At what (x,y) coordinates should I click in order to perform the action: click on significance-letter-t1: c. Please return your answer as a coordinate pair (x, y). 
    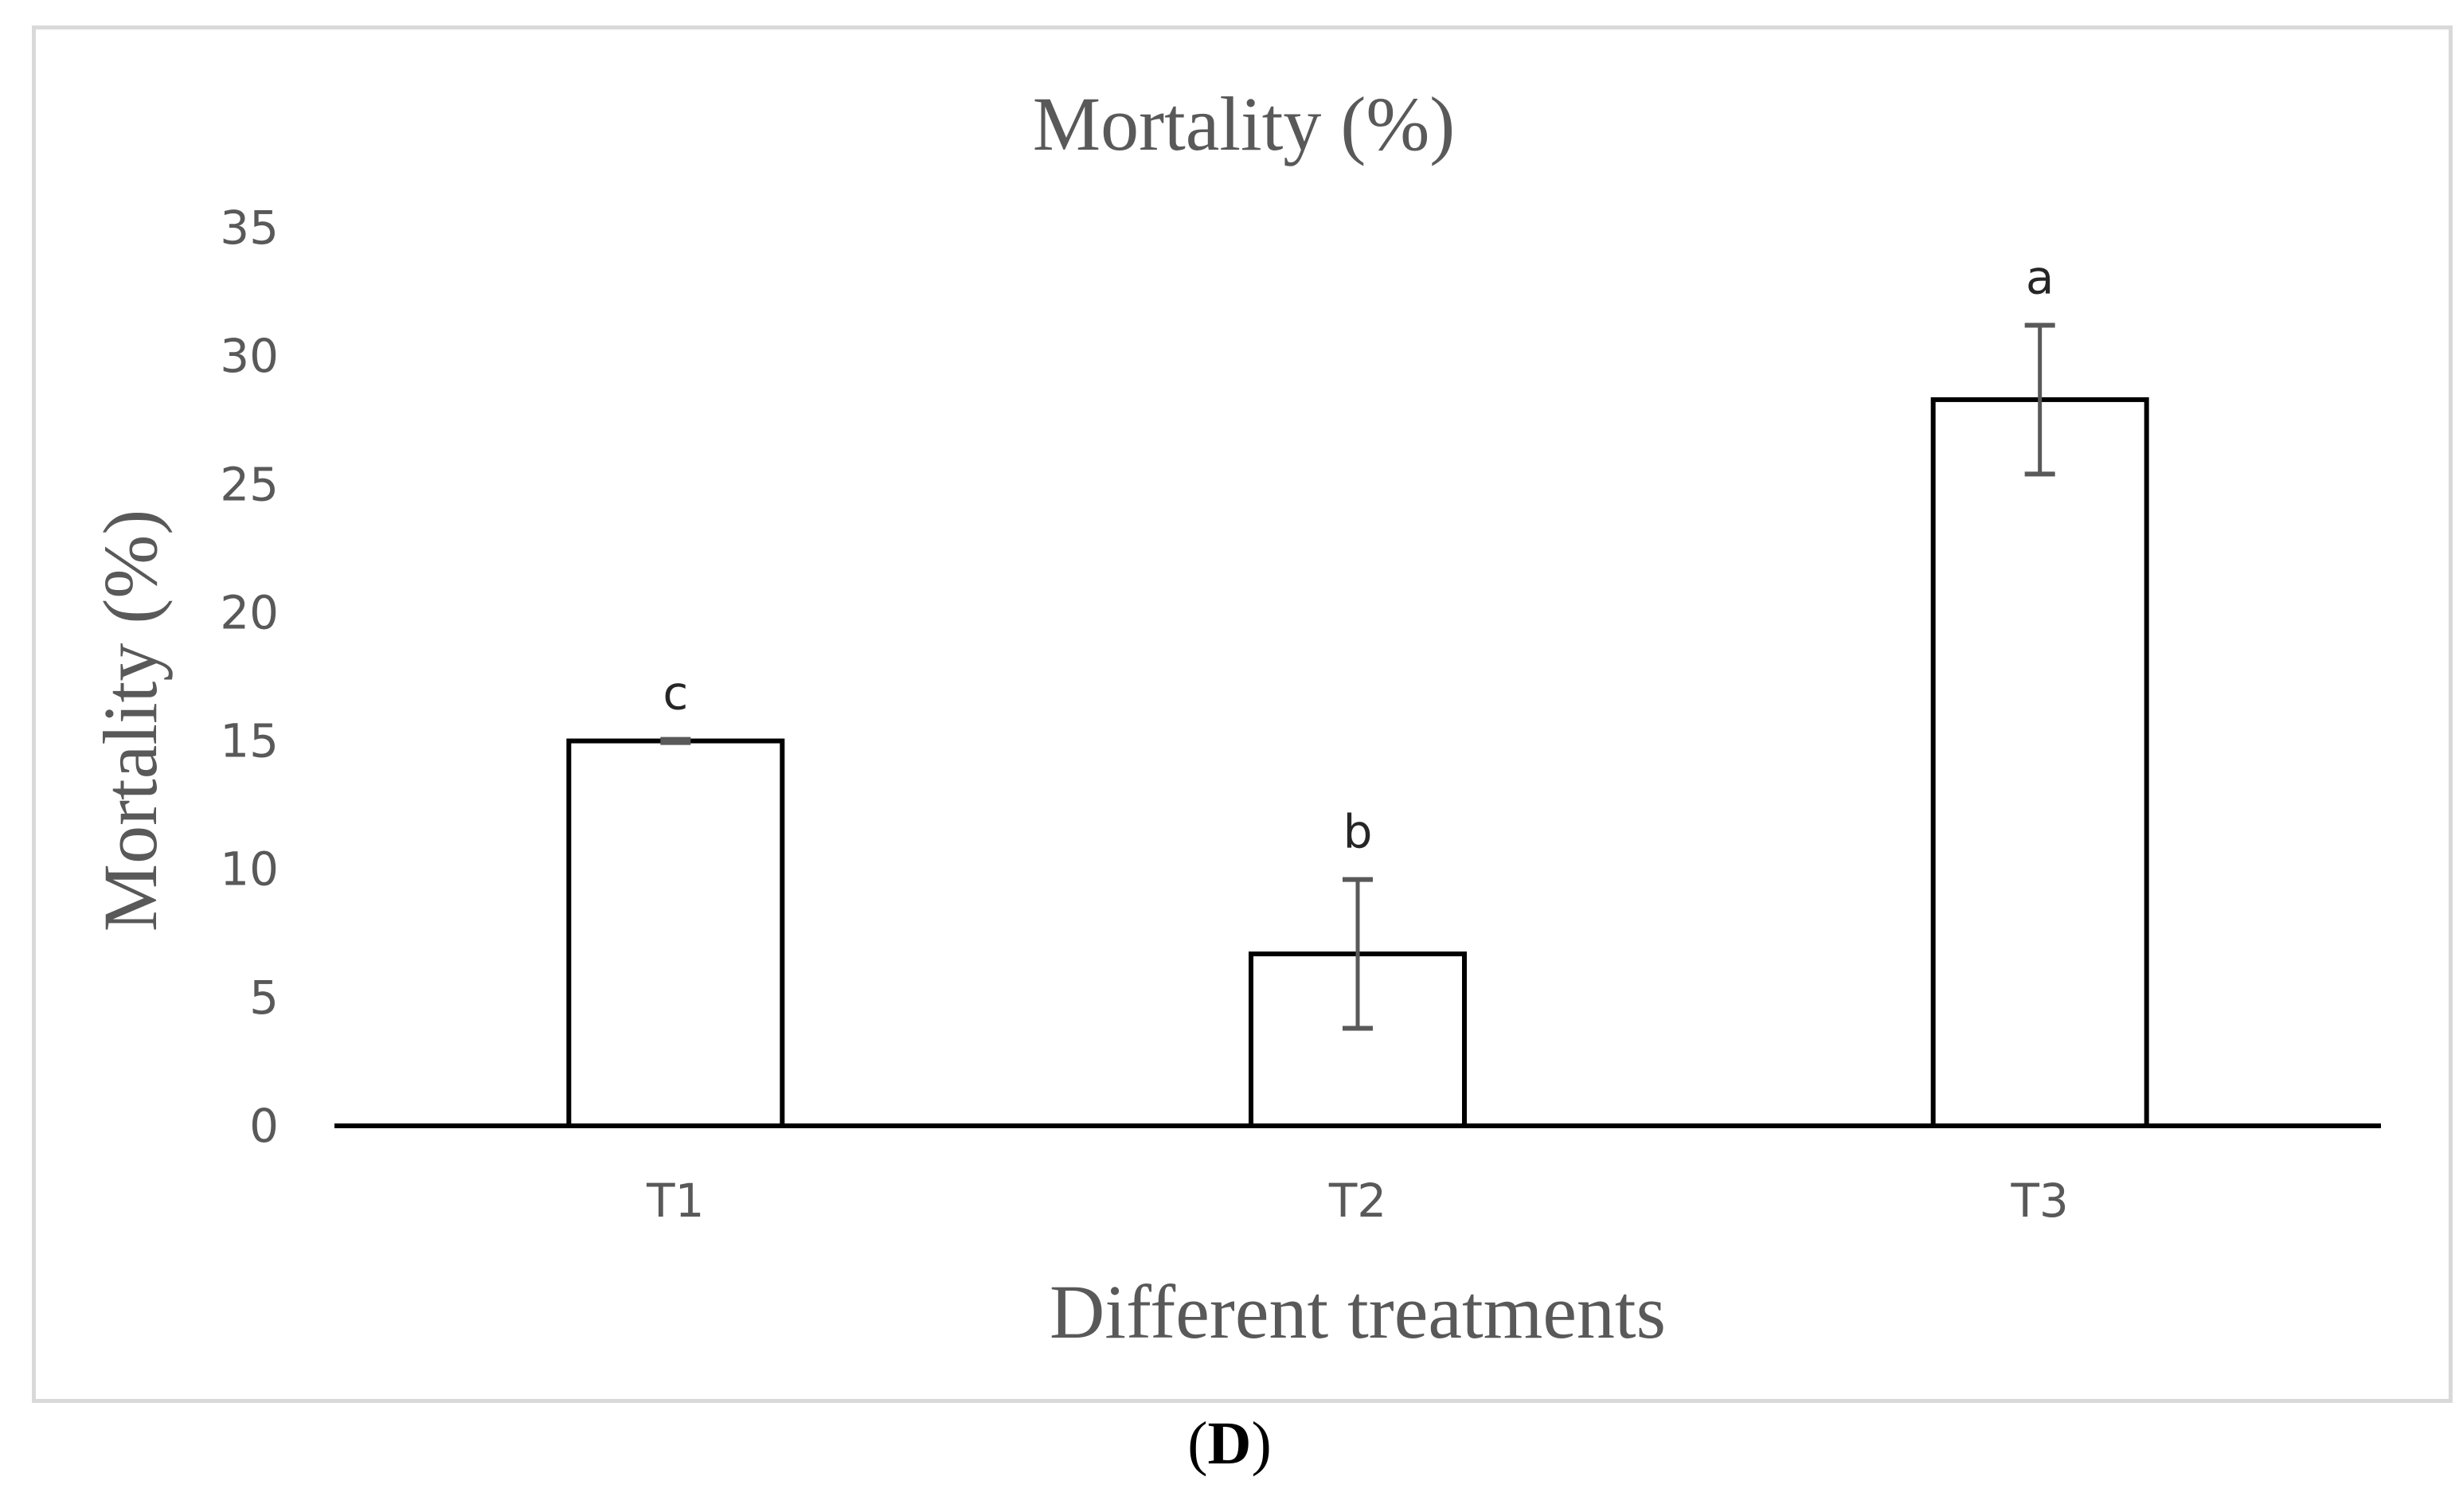
    Looking at the image, I should click on (676, 693).